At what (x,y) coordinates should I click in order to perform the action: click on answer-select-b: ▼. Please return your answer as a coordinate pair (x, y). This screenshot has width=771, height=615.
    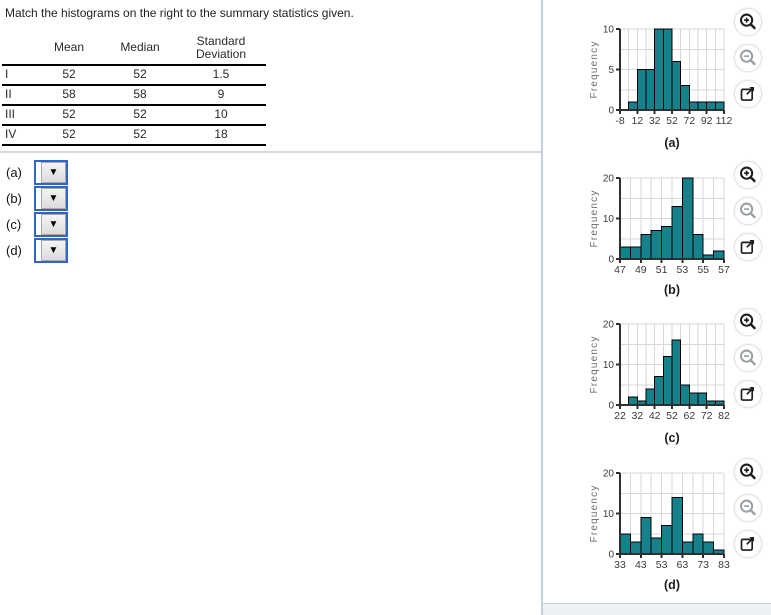
    Looking at the image, I should click on (51, 198).